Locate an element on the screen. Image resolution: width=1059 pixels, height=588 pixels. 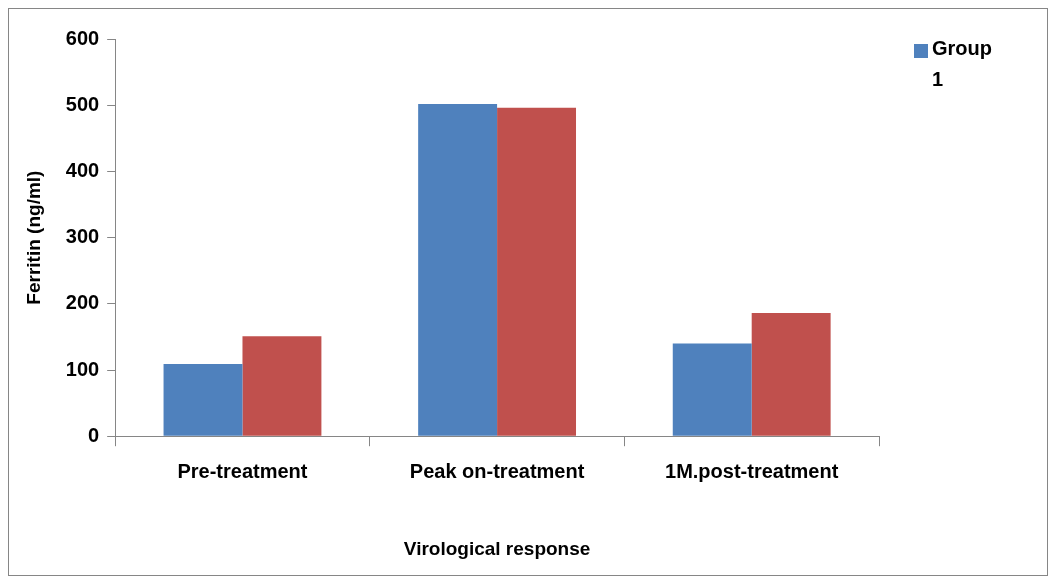
x-axis-title: Virological response is located at coordinates (497, 548).